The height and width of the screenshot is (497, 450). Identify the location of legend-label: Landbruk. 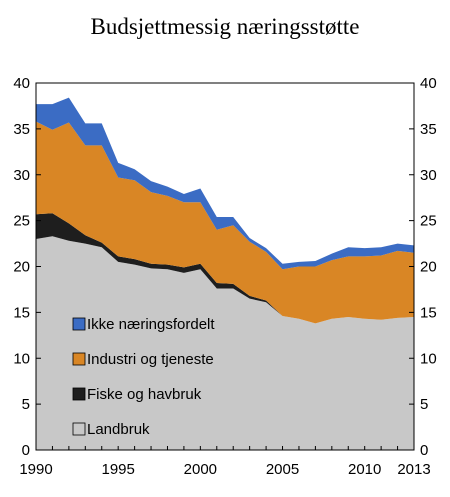
(118, 429).